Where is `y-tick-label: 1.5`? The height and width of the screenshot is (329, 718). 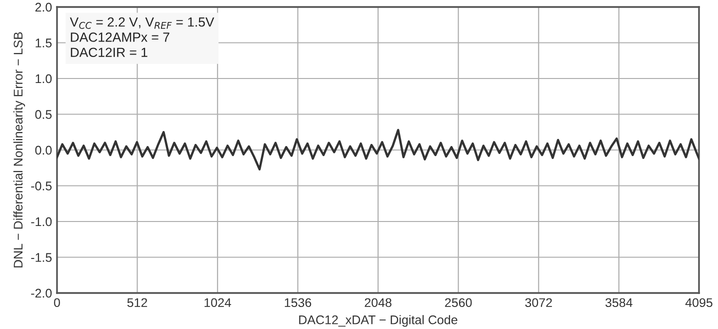
y-tick-label: 1.5 is located at coordinates (44, 43).